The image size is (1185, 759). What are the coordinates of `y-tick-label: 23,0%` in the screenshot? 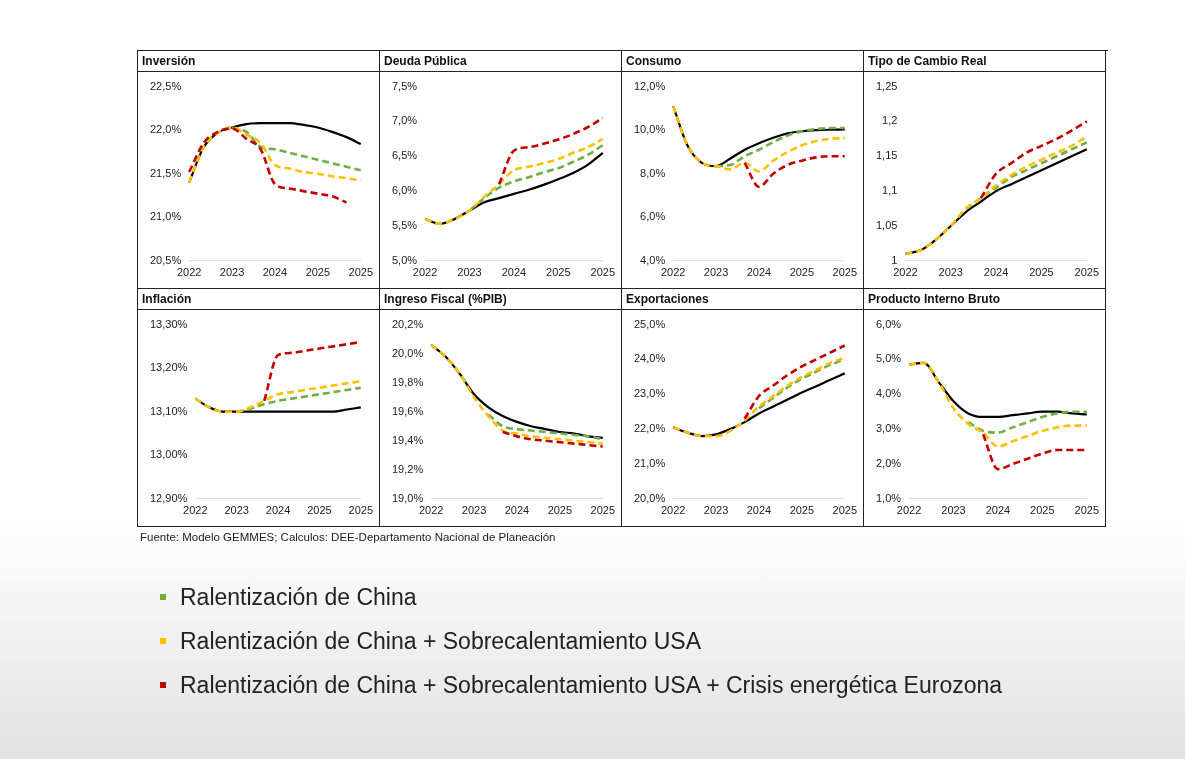 It's located at (649, 393).